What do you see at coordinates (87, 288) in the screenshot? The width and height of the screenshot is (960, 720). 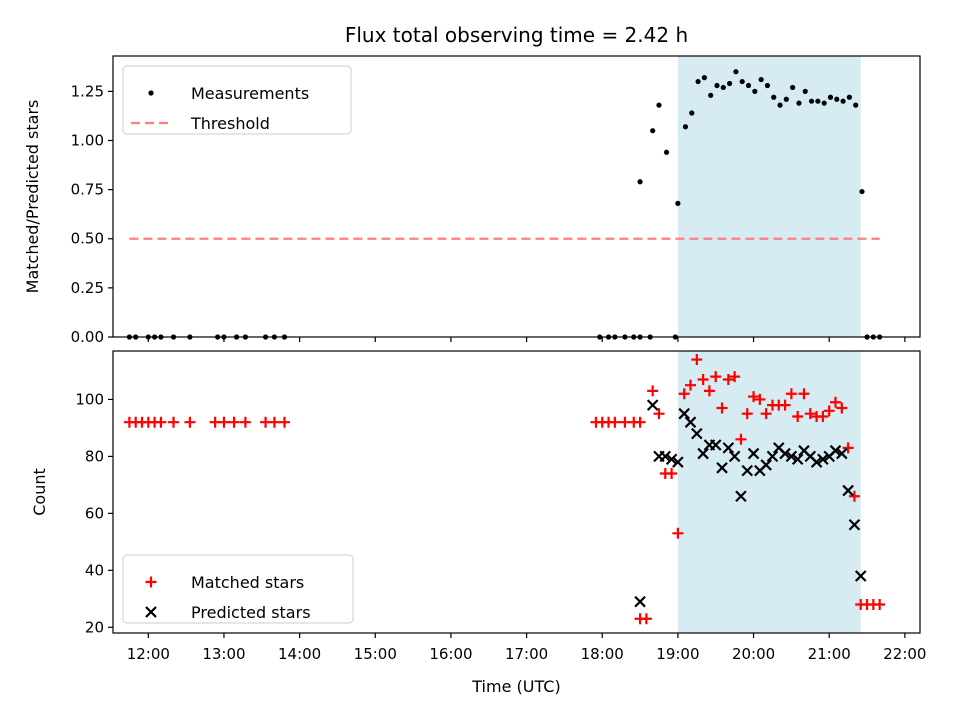 I see `y-tick-label: 0.25` at bounding box center [87, 288].